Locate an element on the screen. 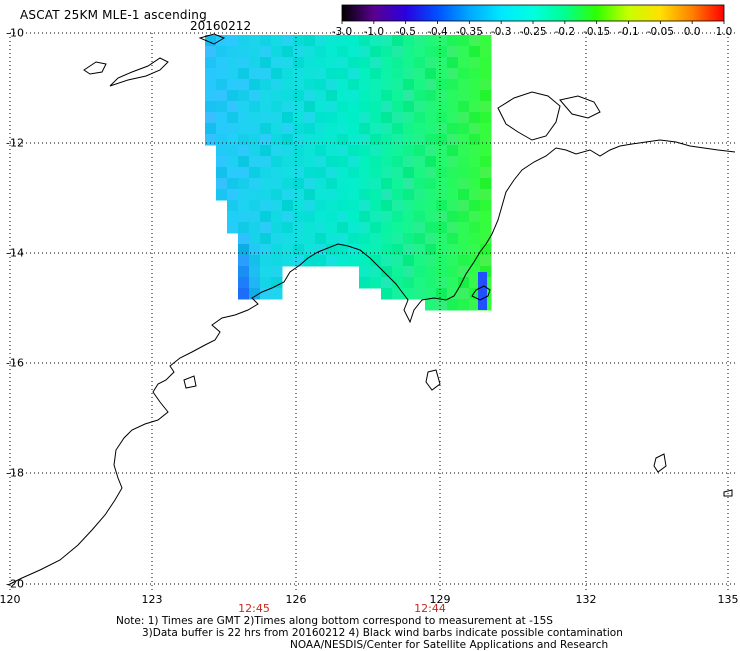 This screenshot has width=740, height=651. colorbar-label: -0.4 is located at coordinates (437, 32).